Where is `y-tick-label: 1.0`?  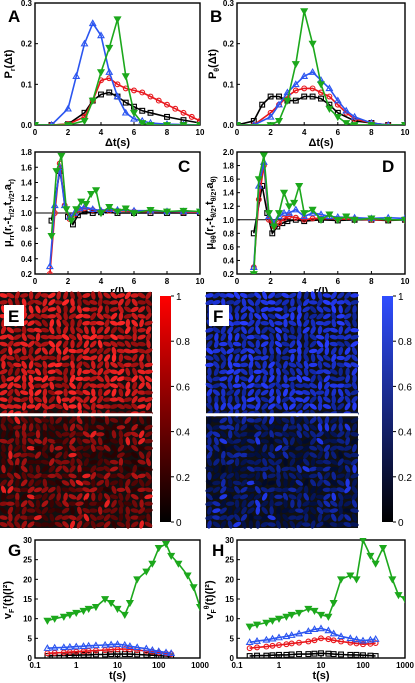 y-tick-label: 1.0 is located at coordinates (27, 213).